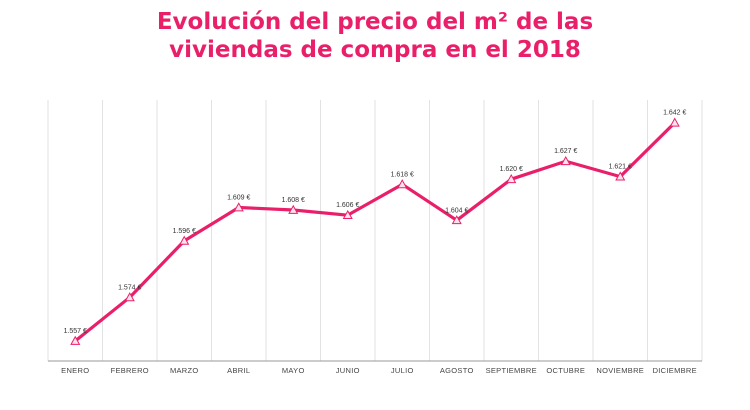  I want to click on x-tick-label: ABRIL, so click(238, 370).